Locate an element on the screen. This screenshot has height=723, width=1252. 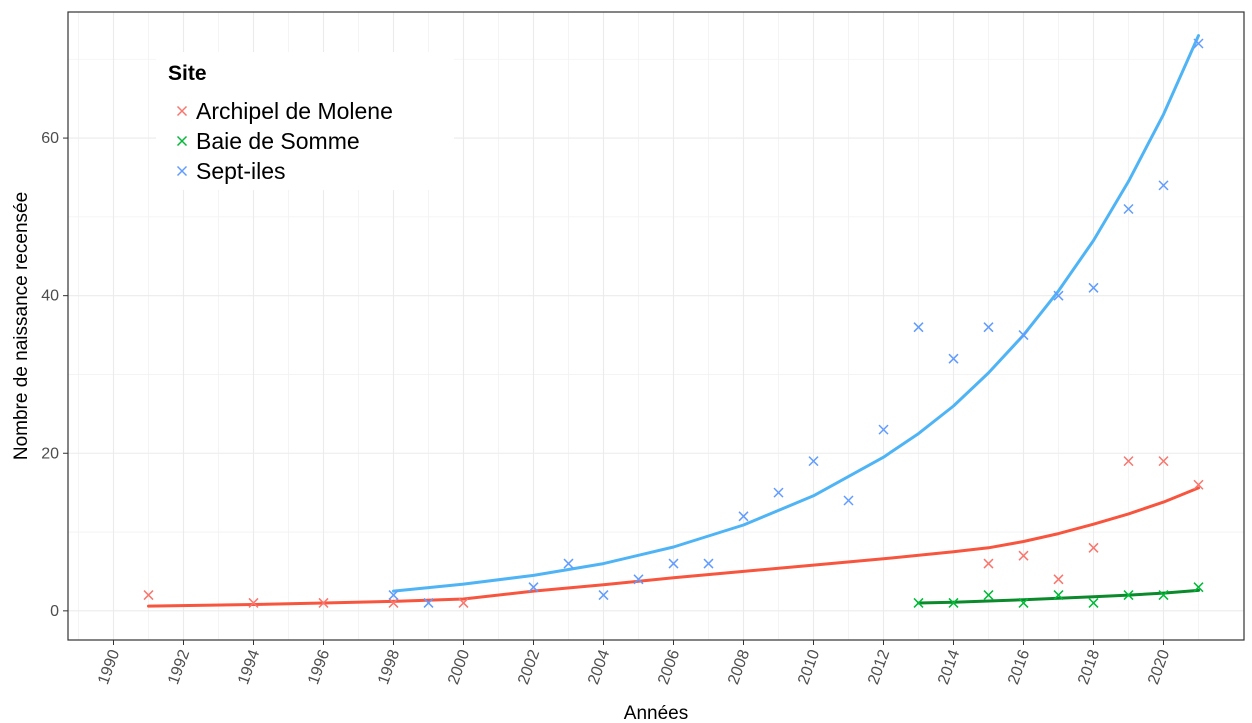
x-tick-label: 2008 is located at coordinates (739, 666).